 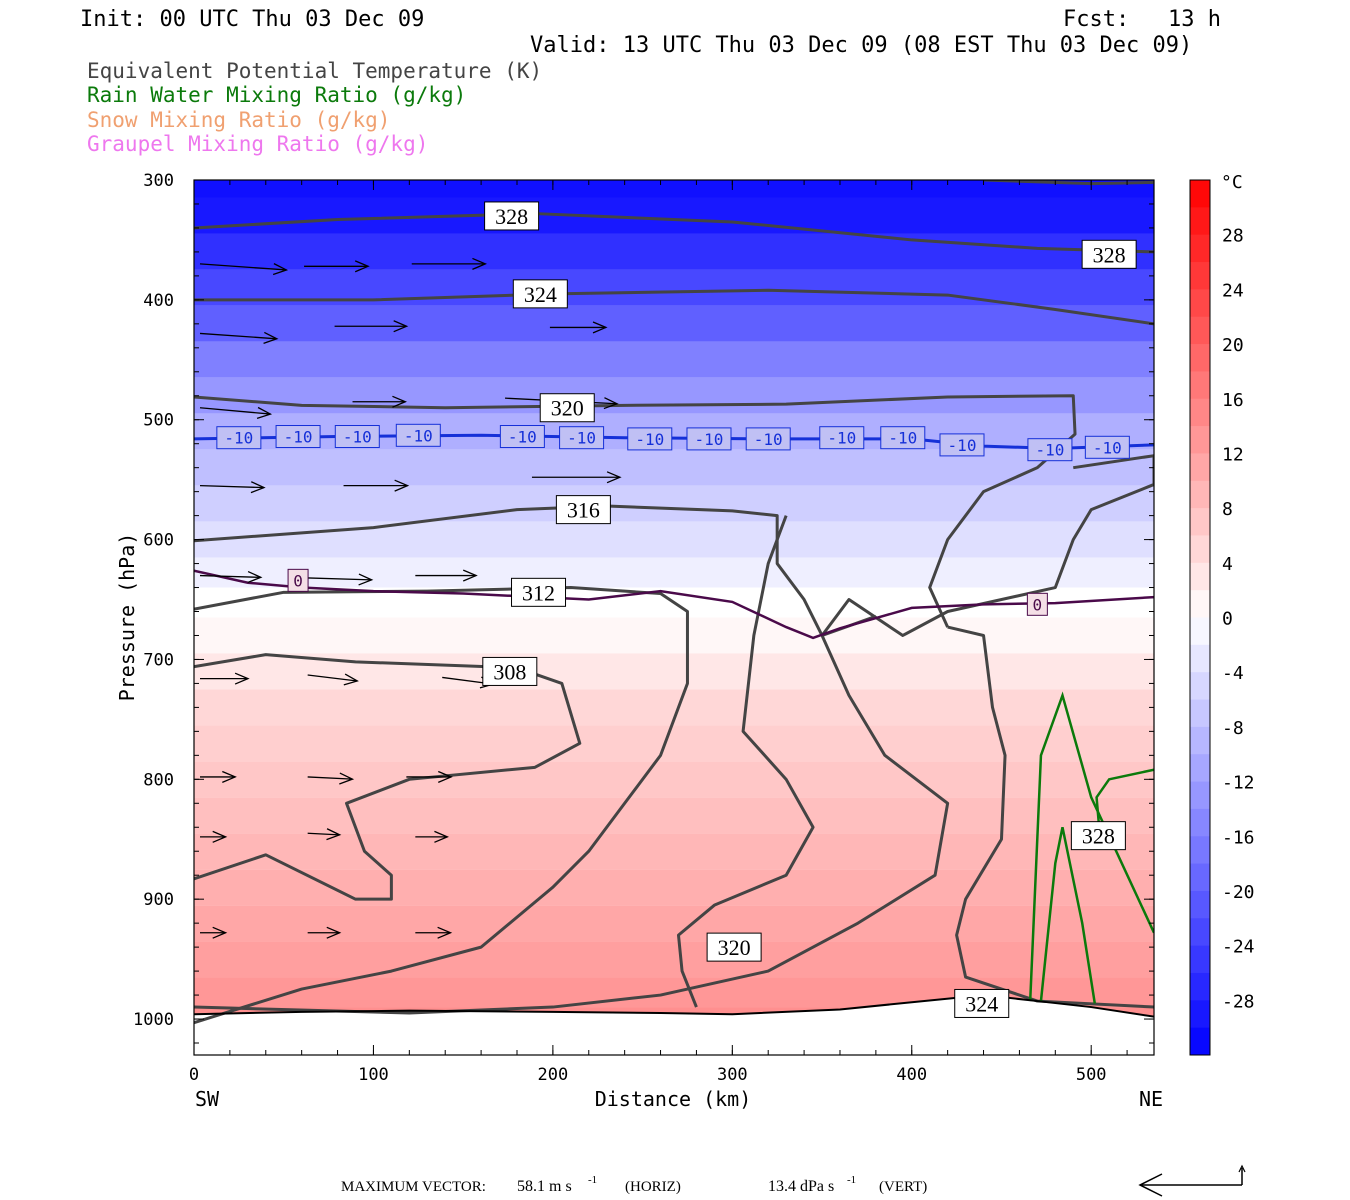 I want to click on vert-vector-value: 13.4 dPa s, so click(x=801, y=1186).